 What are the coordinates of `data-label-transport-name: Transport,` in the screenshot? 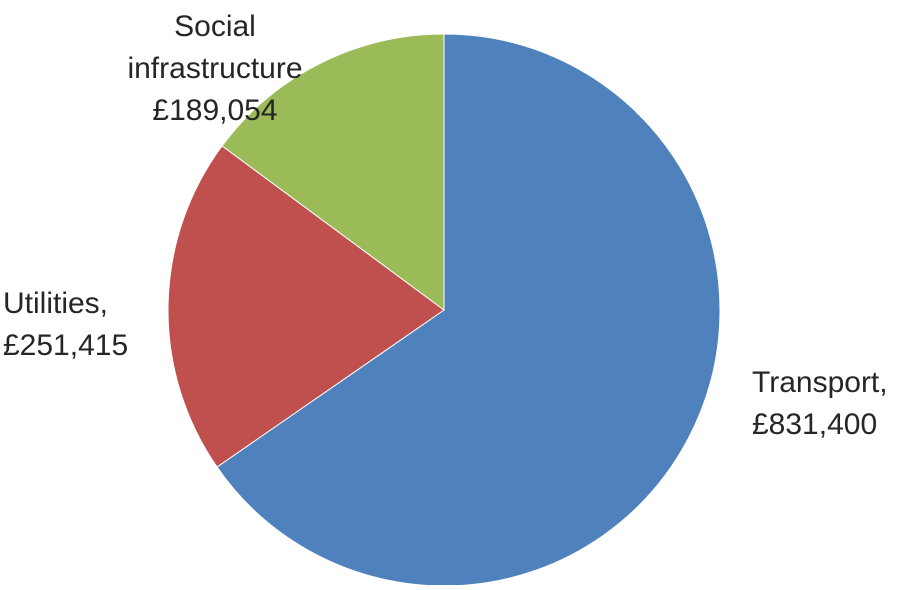 It's located at (820, 382).